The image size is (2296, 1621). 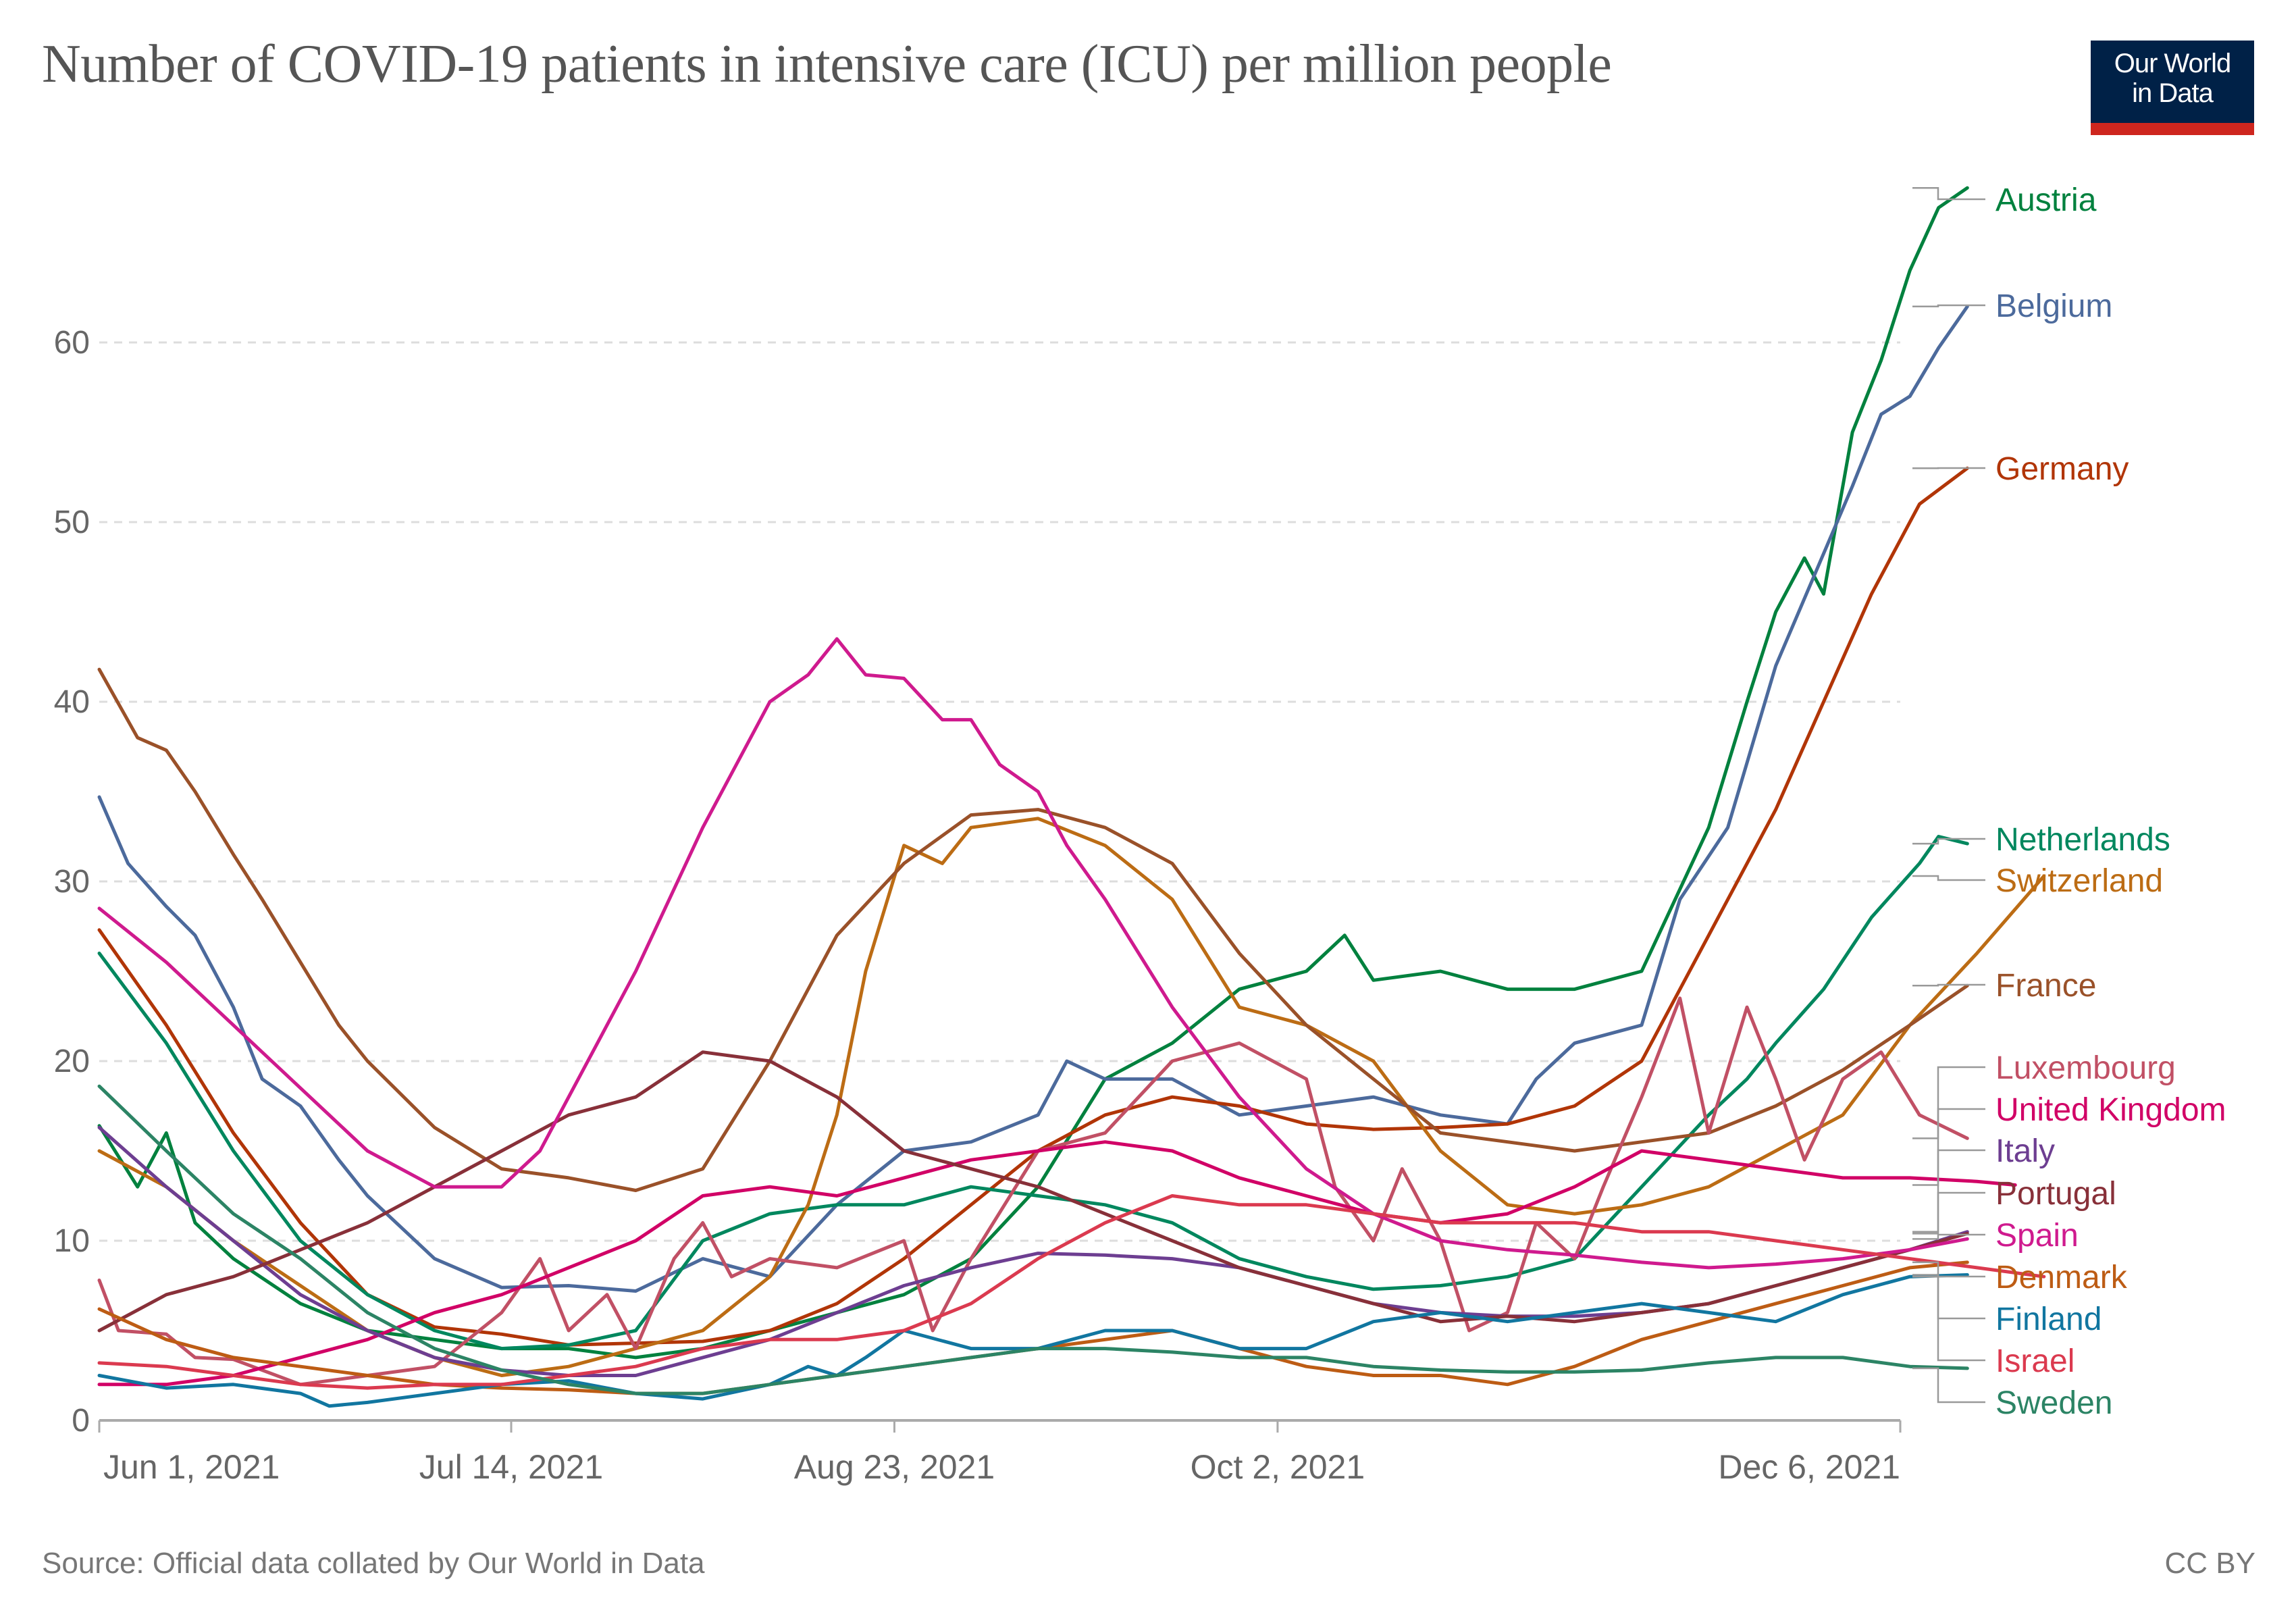 What do you see at coordinates (1033, 1340) in the screenshot?
I see `series-line-finland` at bounding box center [1033, 1340].